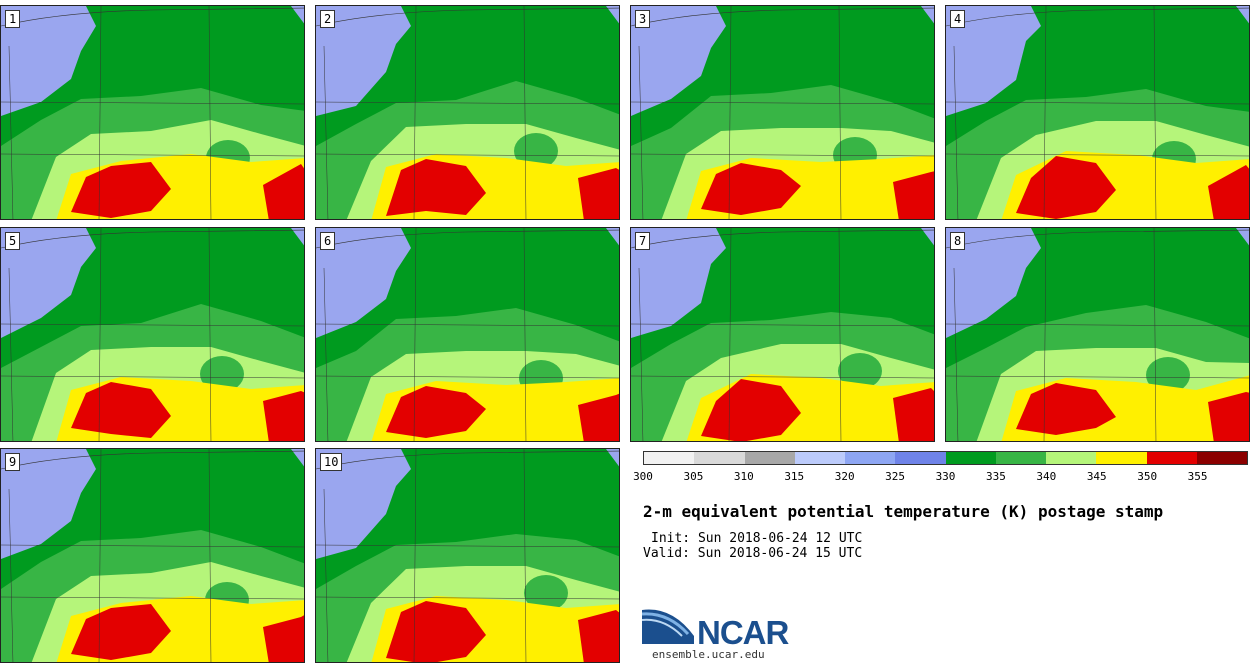 The image size is (1260, 663). What do you see at coordinates (328, 19) in the screenshot?
I see `member-number-label: 2` at bounding box center [328, 19].